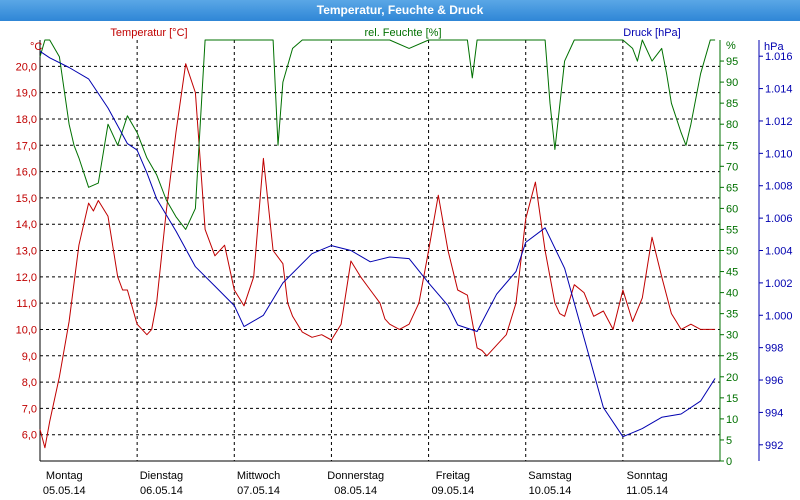  I want to click on humidity-tick-label: 50, so click(732, 252).